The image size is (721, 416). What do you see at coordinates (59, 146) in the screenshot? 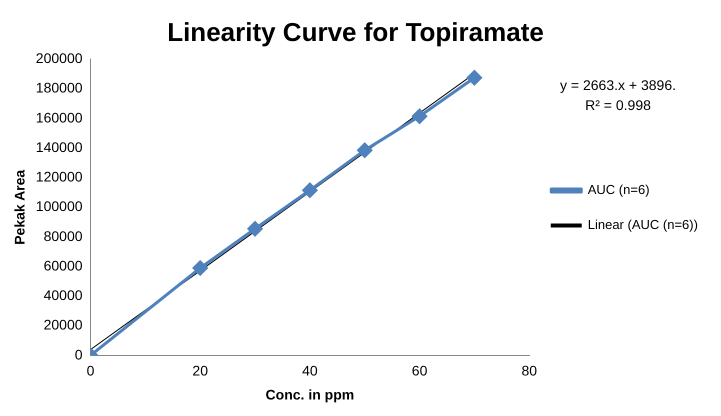
I see `y-tick-label: 140000` at bounding box center [59, 146].